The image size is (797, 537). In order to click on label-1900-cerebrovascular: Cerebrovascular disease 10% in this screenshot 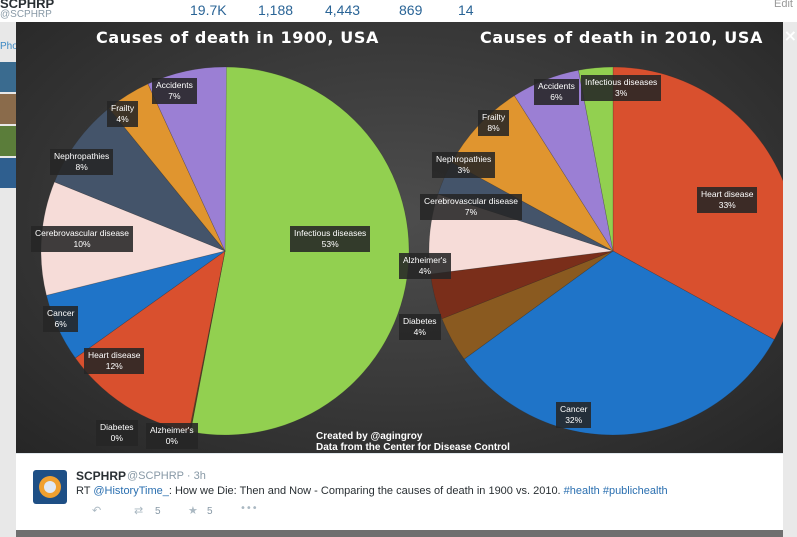, I will do `click(82, 239)`.